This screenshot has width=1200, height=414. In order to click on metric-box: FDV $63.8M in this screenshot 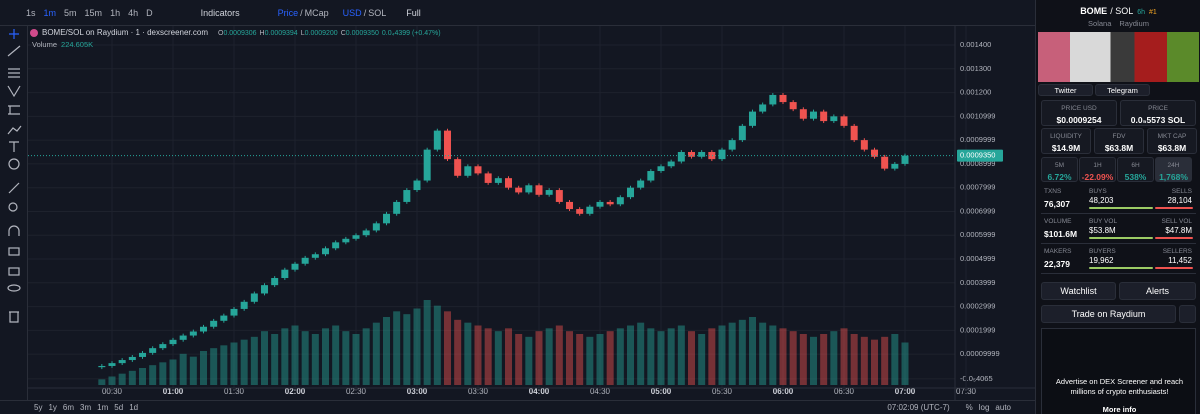, I will do `click(1119, 141)`.